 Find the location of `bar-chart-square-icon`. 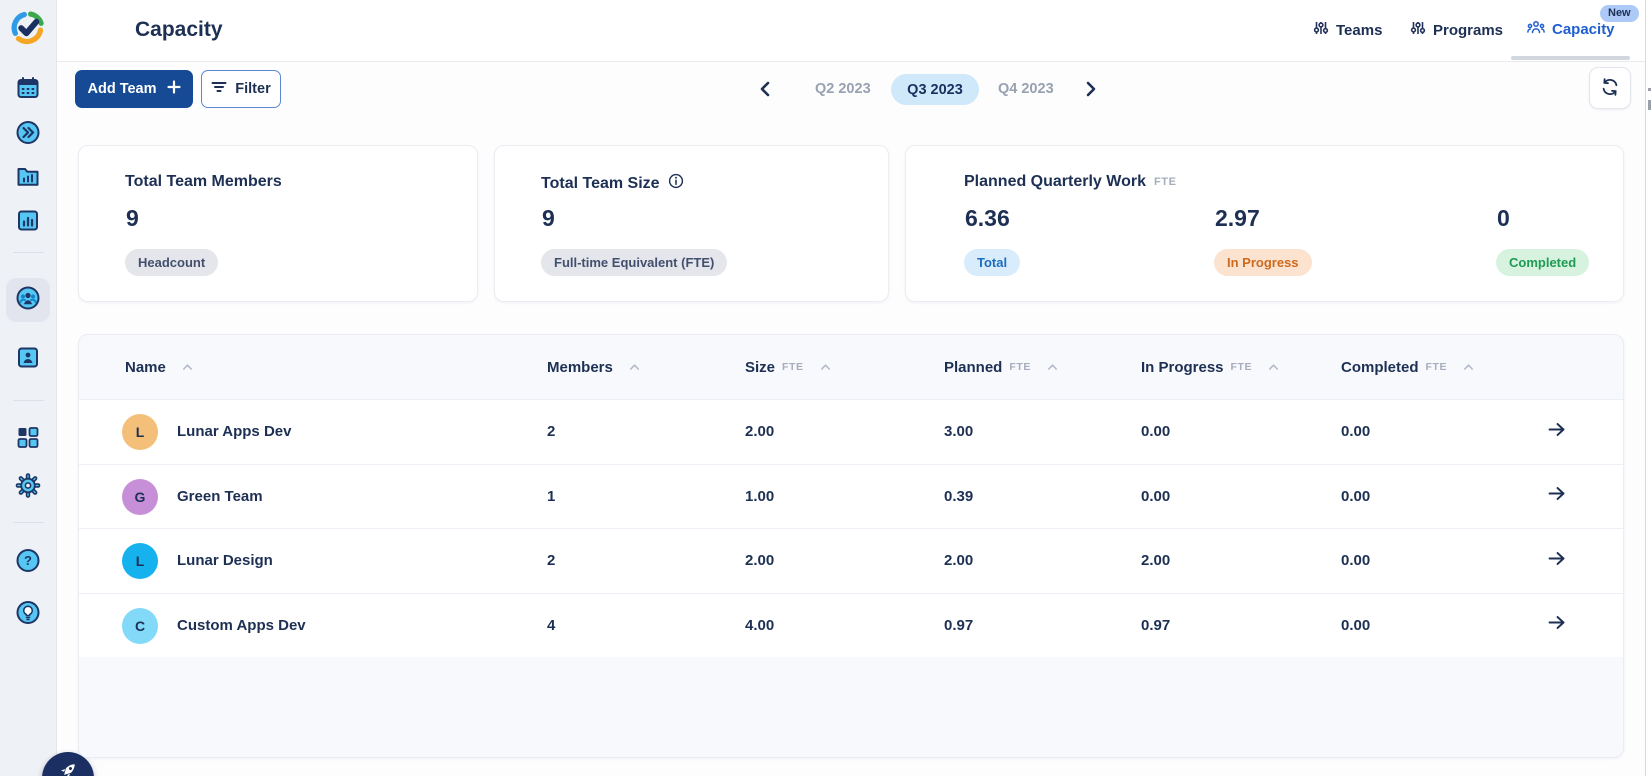

bar-chart-square-icon is located at coordinates (28, 223).